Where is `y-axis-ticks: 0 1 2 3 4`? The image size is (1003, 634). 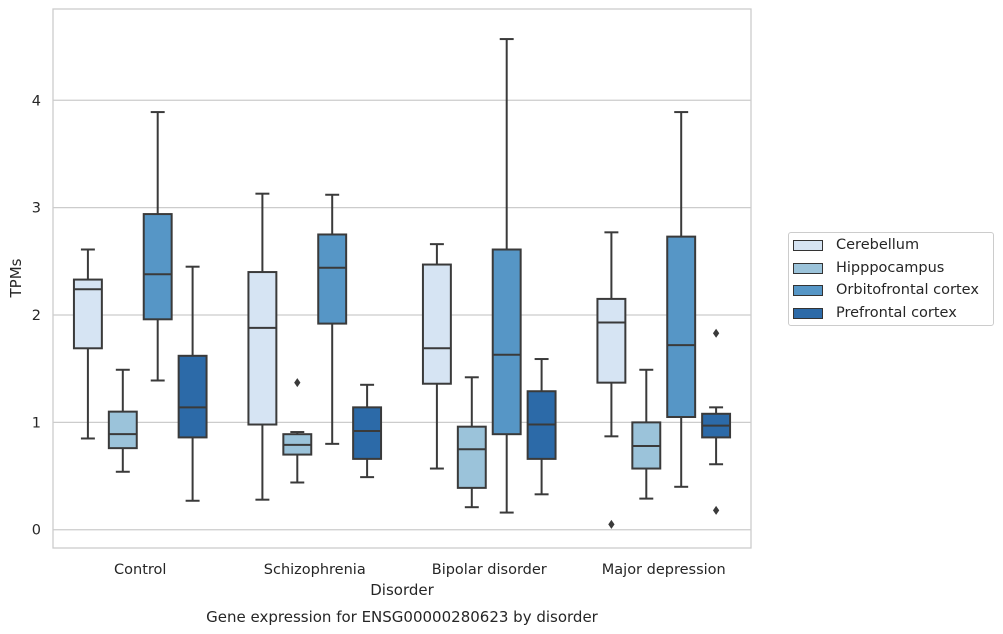
y-axis-ticks: 0 1 2 3 4 is located at coordinates (36, 315).